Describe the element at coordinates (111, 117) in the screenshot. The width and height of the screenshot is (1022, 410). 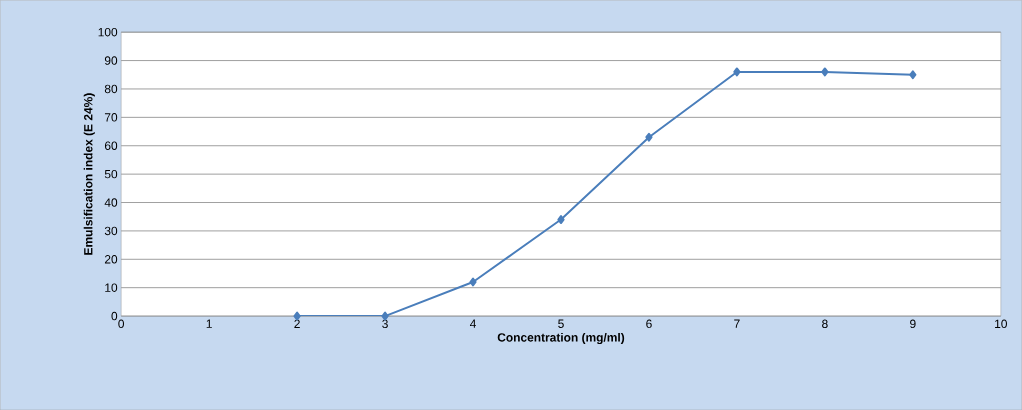
I see `y-tick-label: 70` at that location.